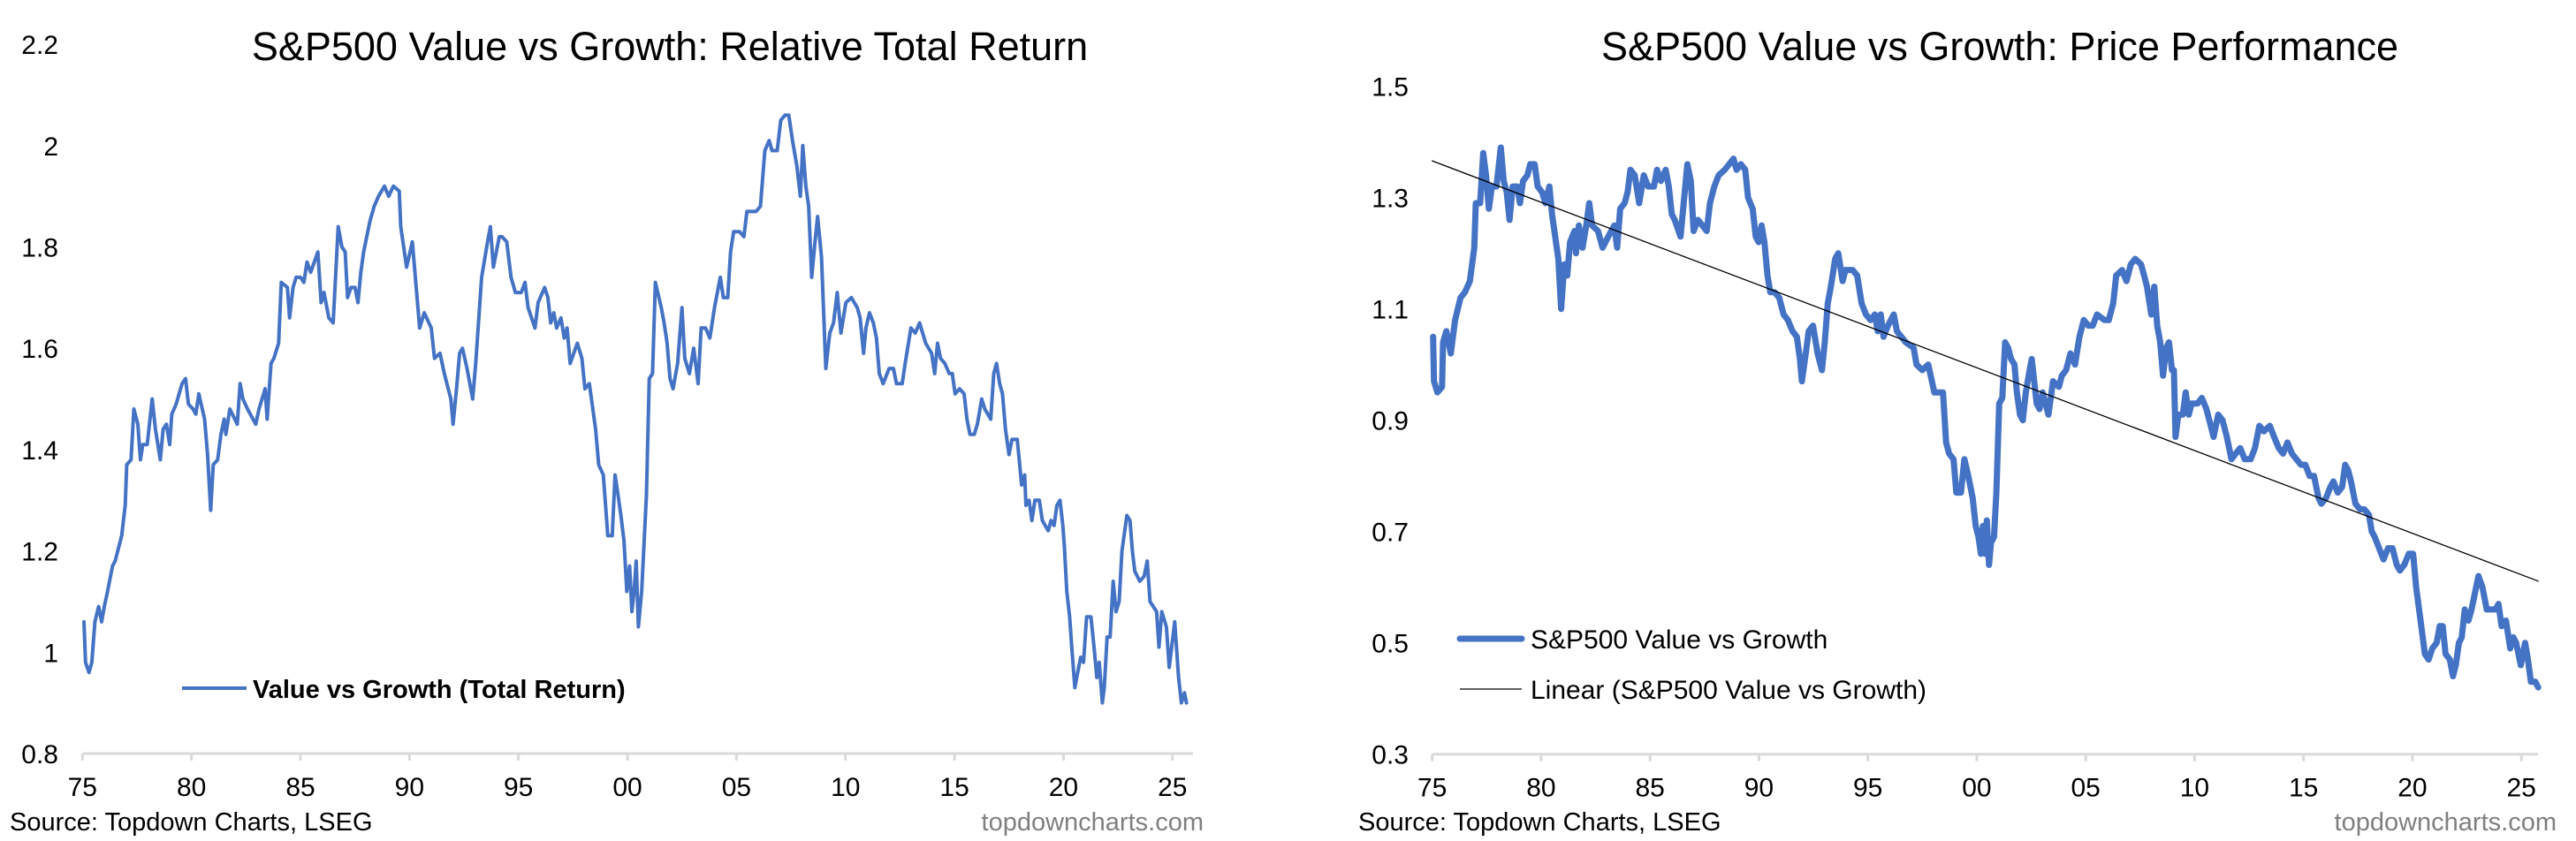 The image size is (2576, 841). I want to click on legend-label-trendline: Linear (S&P500 Value vs Growth), so click(1728, 690).